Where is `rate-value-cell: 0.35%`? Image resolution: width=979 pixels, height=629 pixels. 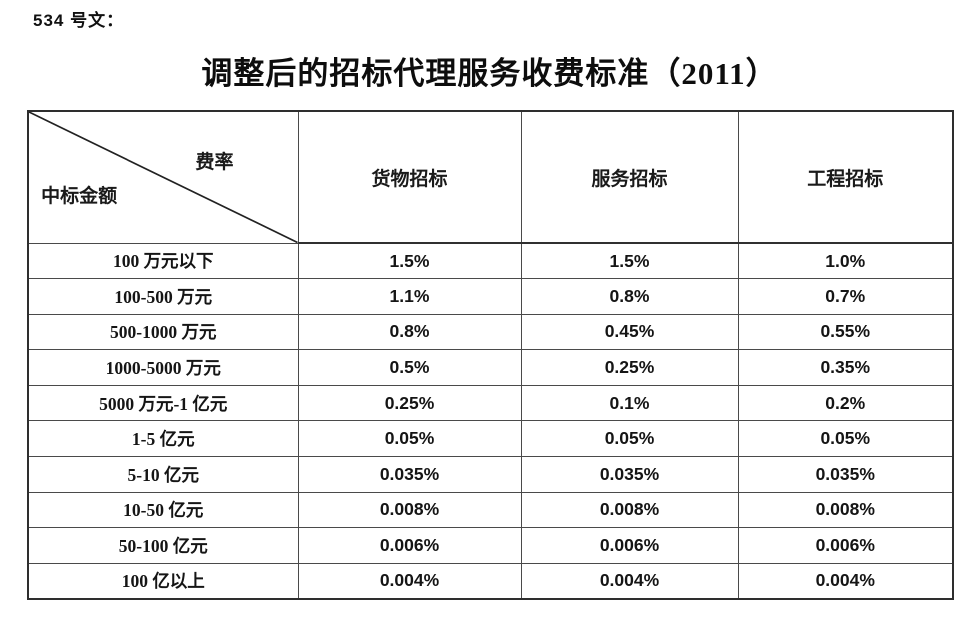
rate-value-cell: 0.35% is located at coordinates (845, 367).